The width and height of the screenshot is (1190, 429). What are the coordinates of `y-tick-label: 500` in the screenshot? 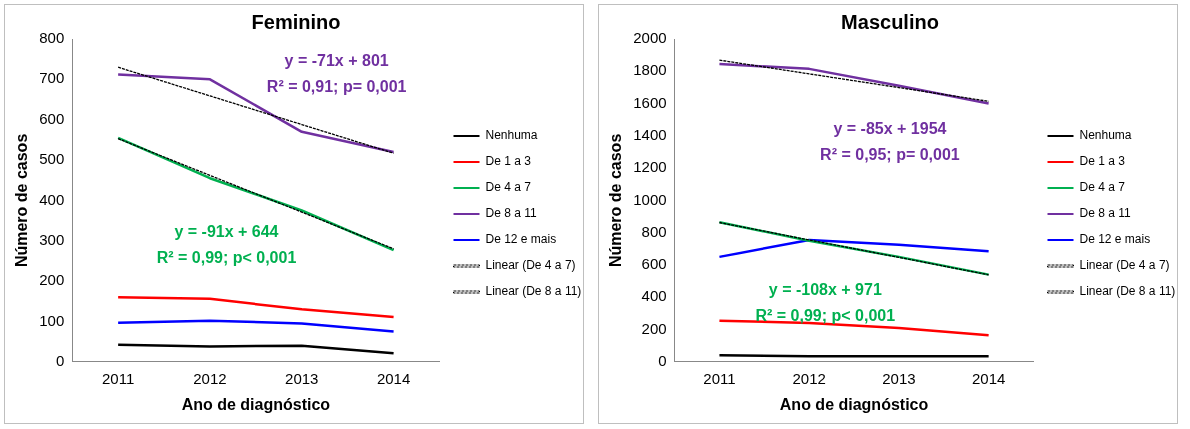 It's located at (52, 159).